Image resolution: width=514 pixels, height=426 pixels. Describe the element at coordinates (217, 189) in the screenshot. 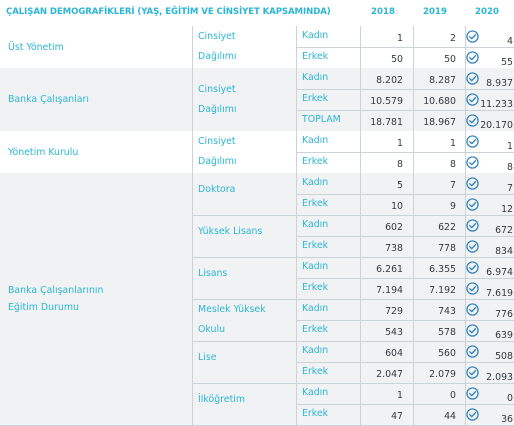

I see `subgroup-label: Doktora` at that location.